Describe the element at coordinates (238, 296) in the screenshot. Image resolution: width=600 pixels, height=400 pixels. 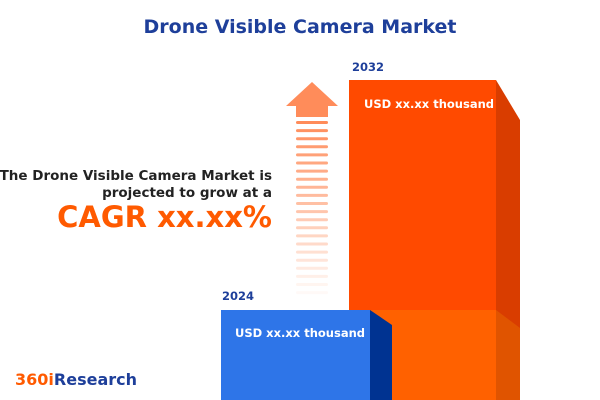
I see `year-label-2024: 2024` at that location.